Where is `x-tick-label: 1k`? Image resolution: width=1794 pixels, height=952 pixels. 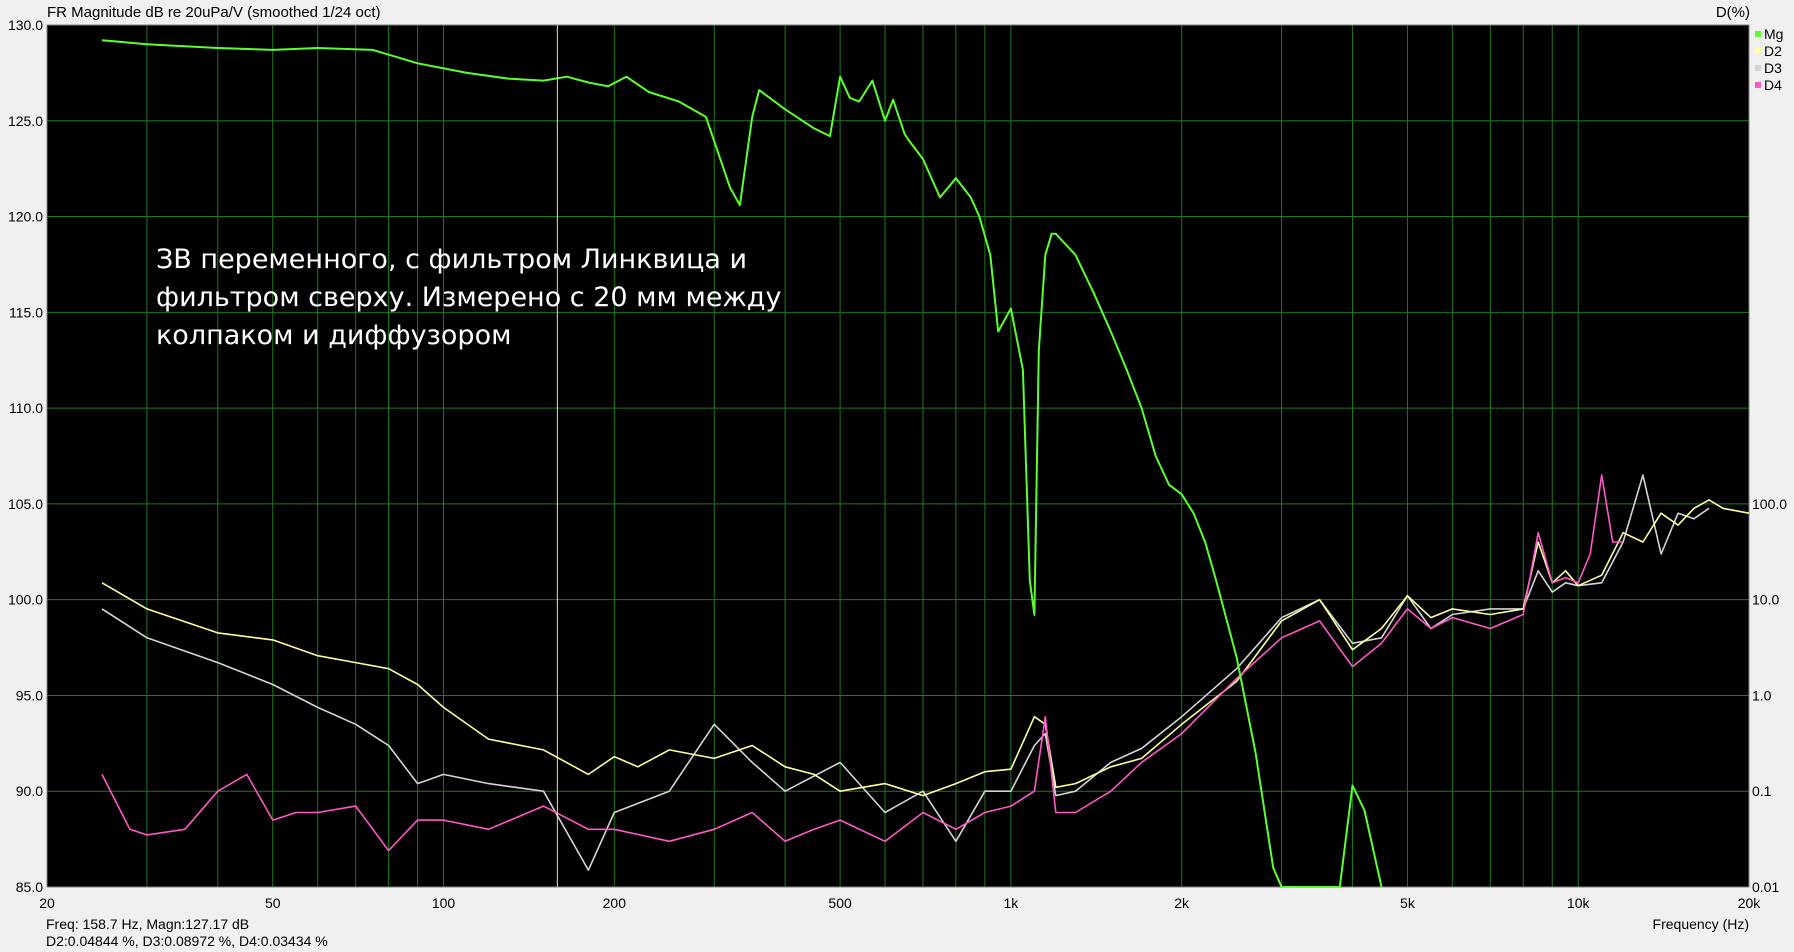 x-tick-label: 1k is located at coordinates (1011, 903).